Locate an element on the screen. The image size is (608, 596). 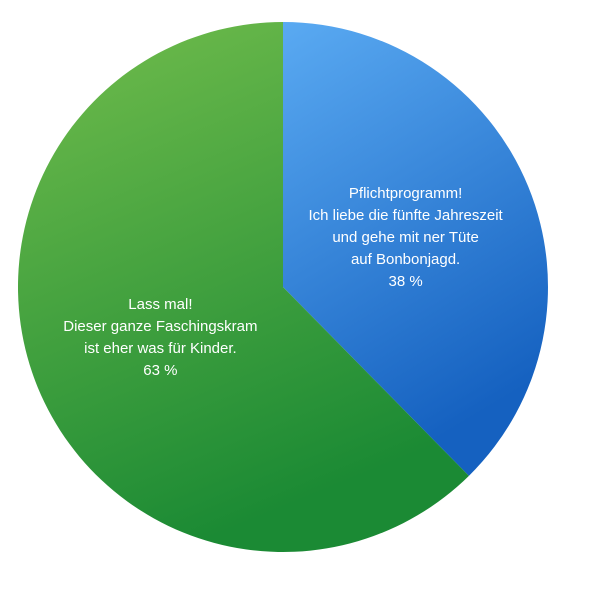
slice-label-line: auf Bonbonjagd. is located at coordinates (405, 259).